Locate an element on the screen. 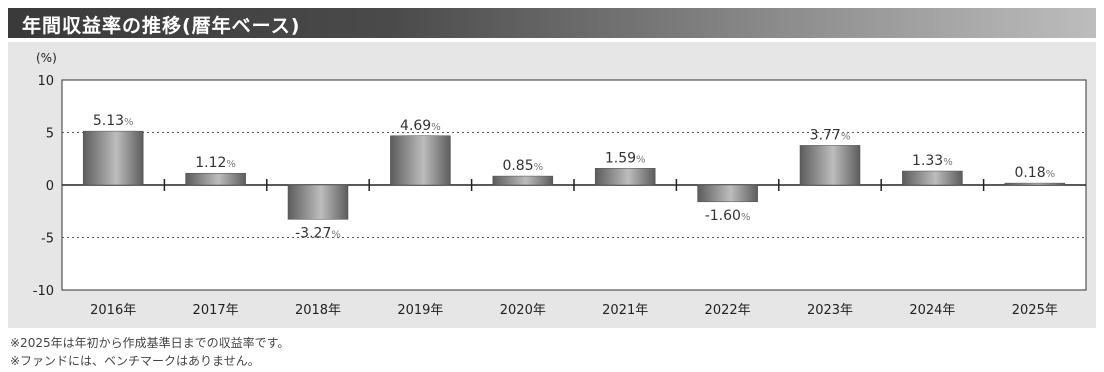 The width and height of the screenshot is (1104, 372). bar-2025年 is located at coordinates (1035, 184).